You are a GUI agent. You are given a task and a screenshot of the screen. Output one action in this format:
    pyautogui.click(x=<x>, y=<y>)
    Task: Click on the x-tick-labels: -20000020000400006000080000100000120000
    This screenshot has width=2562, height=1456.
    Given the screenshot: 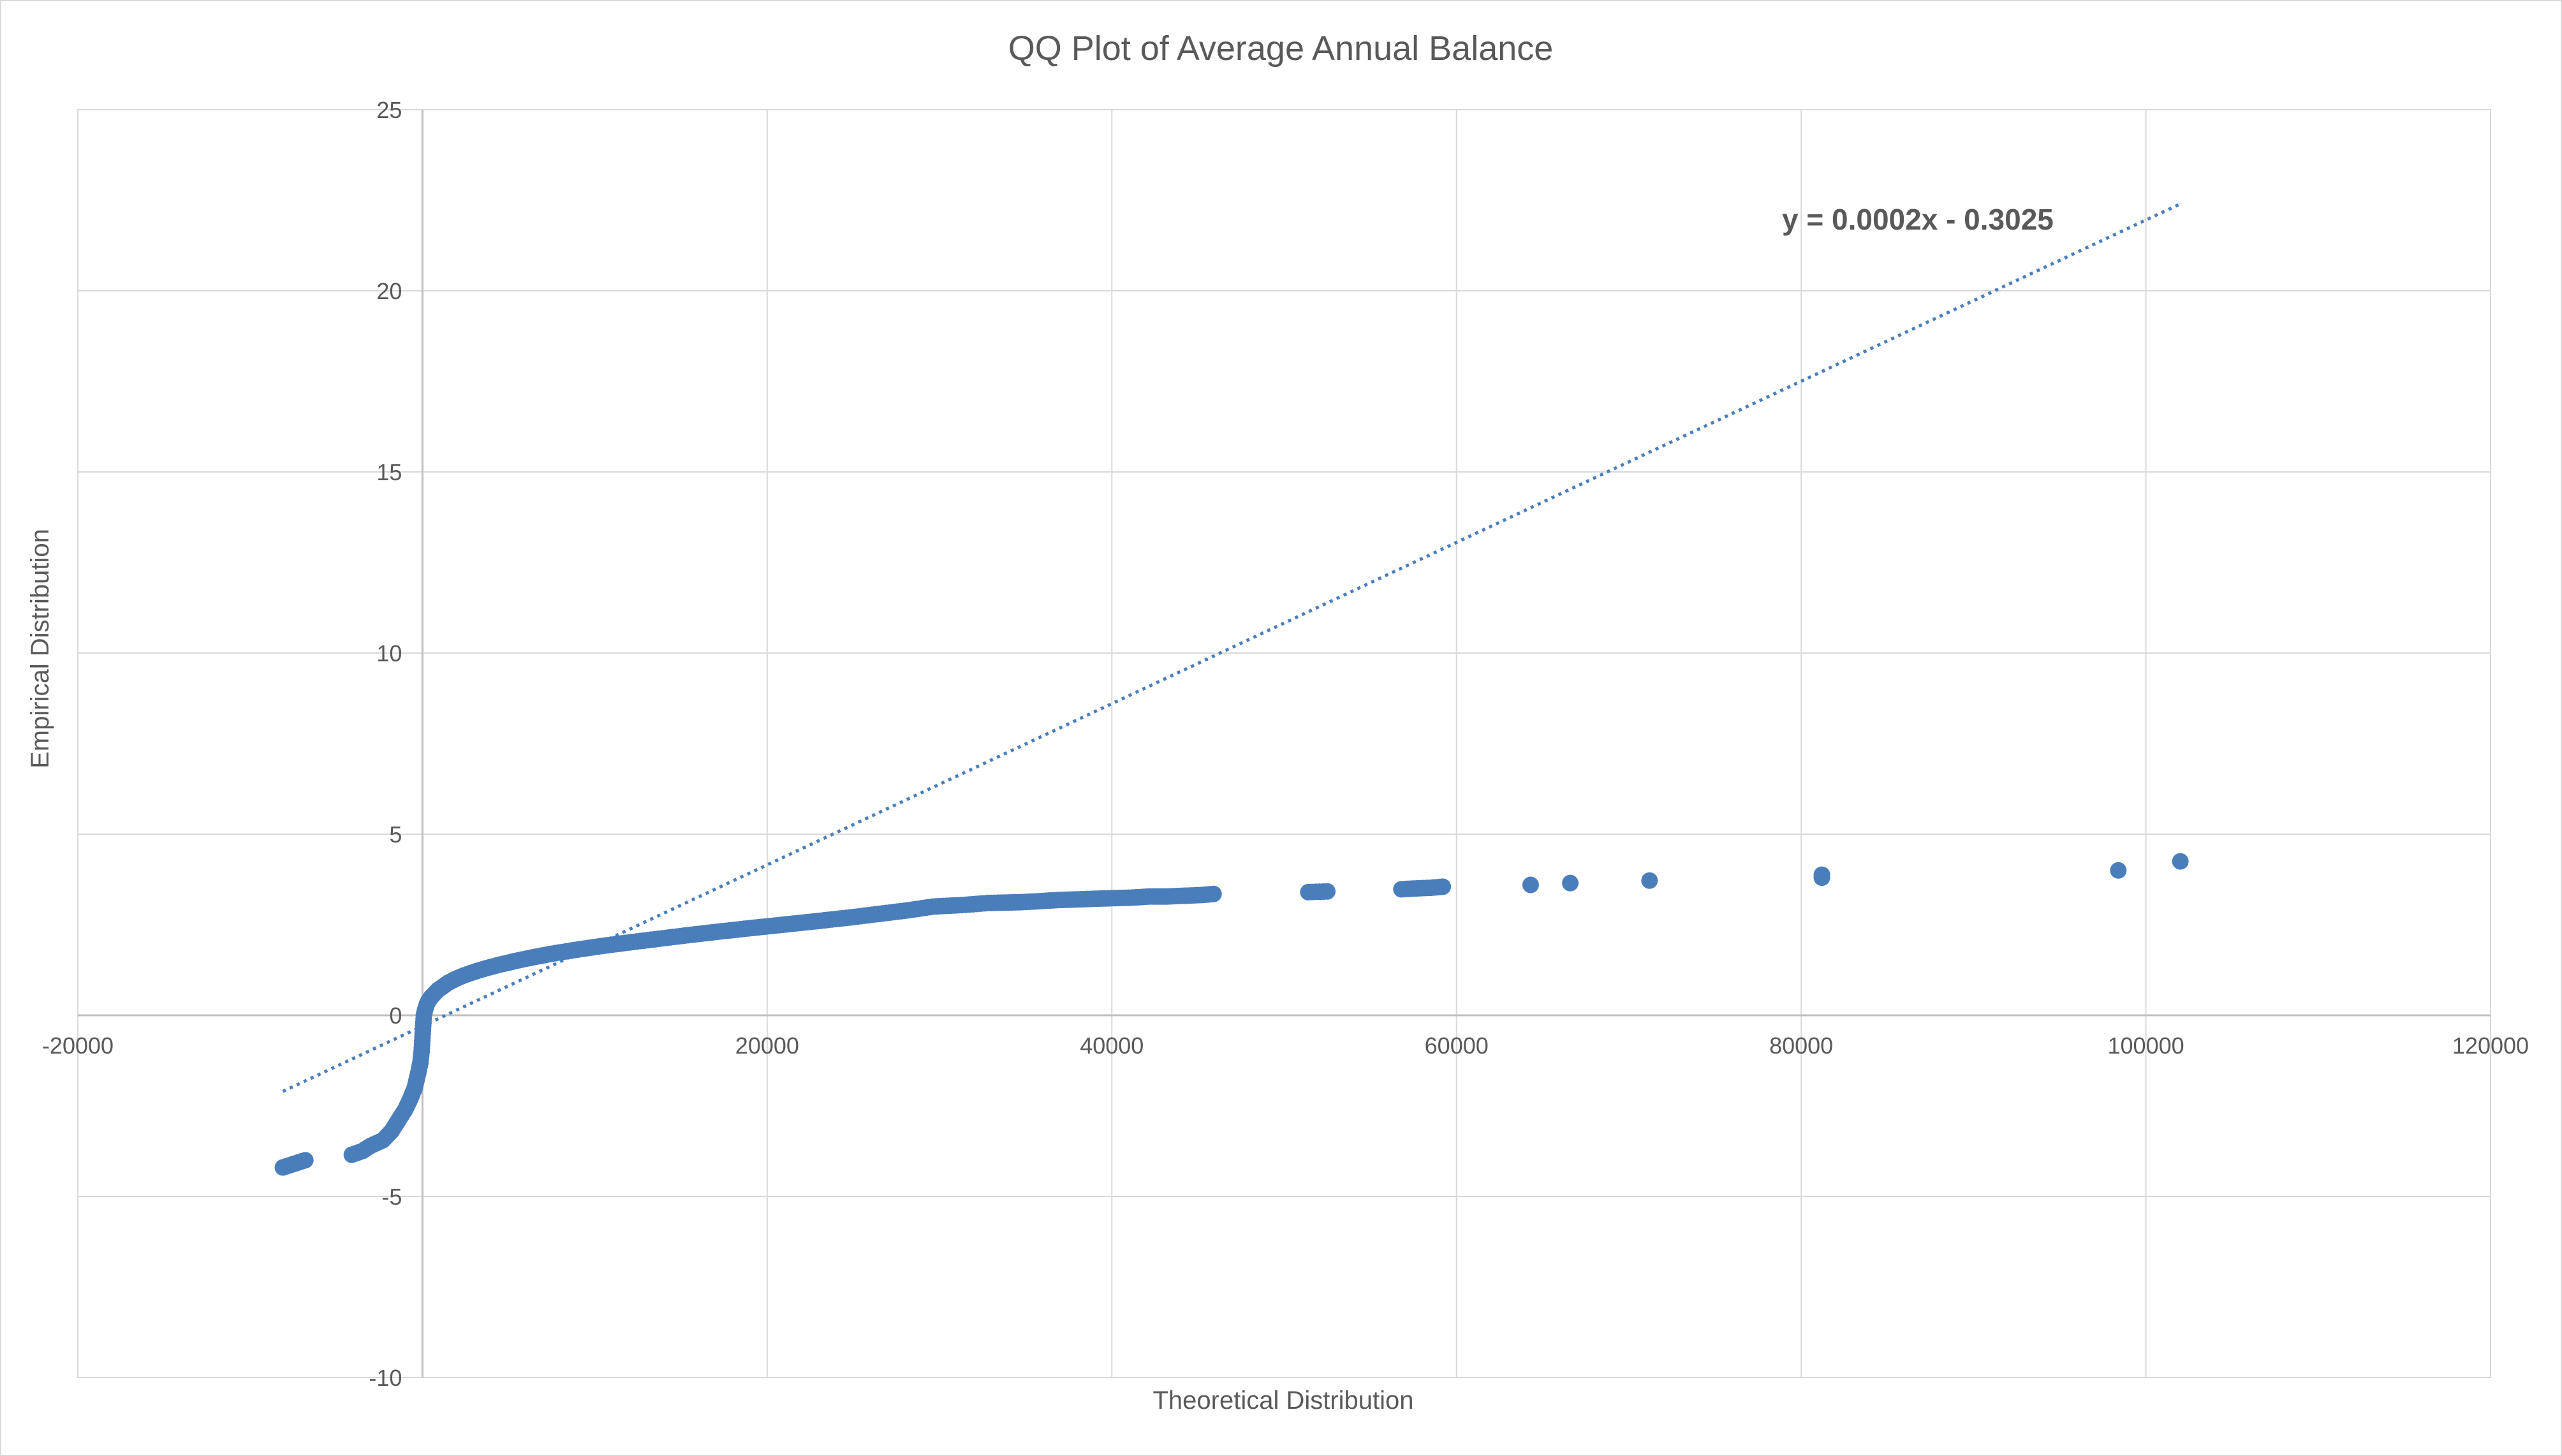 What is the action you would take?
    pyautogui.click(x=1285, y=1046)
    